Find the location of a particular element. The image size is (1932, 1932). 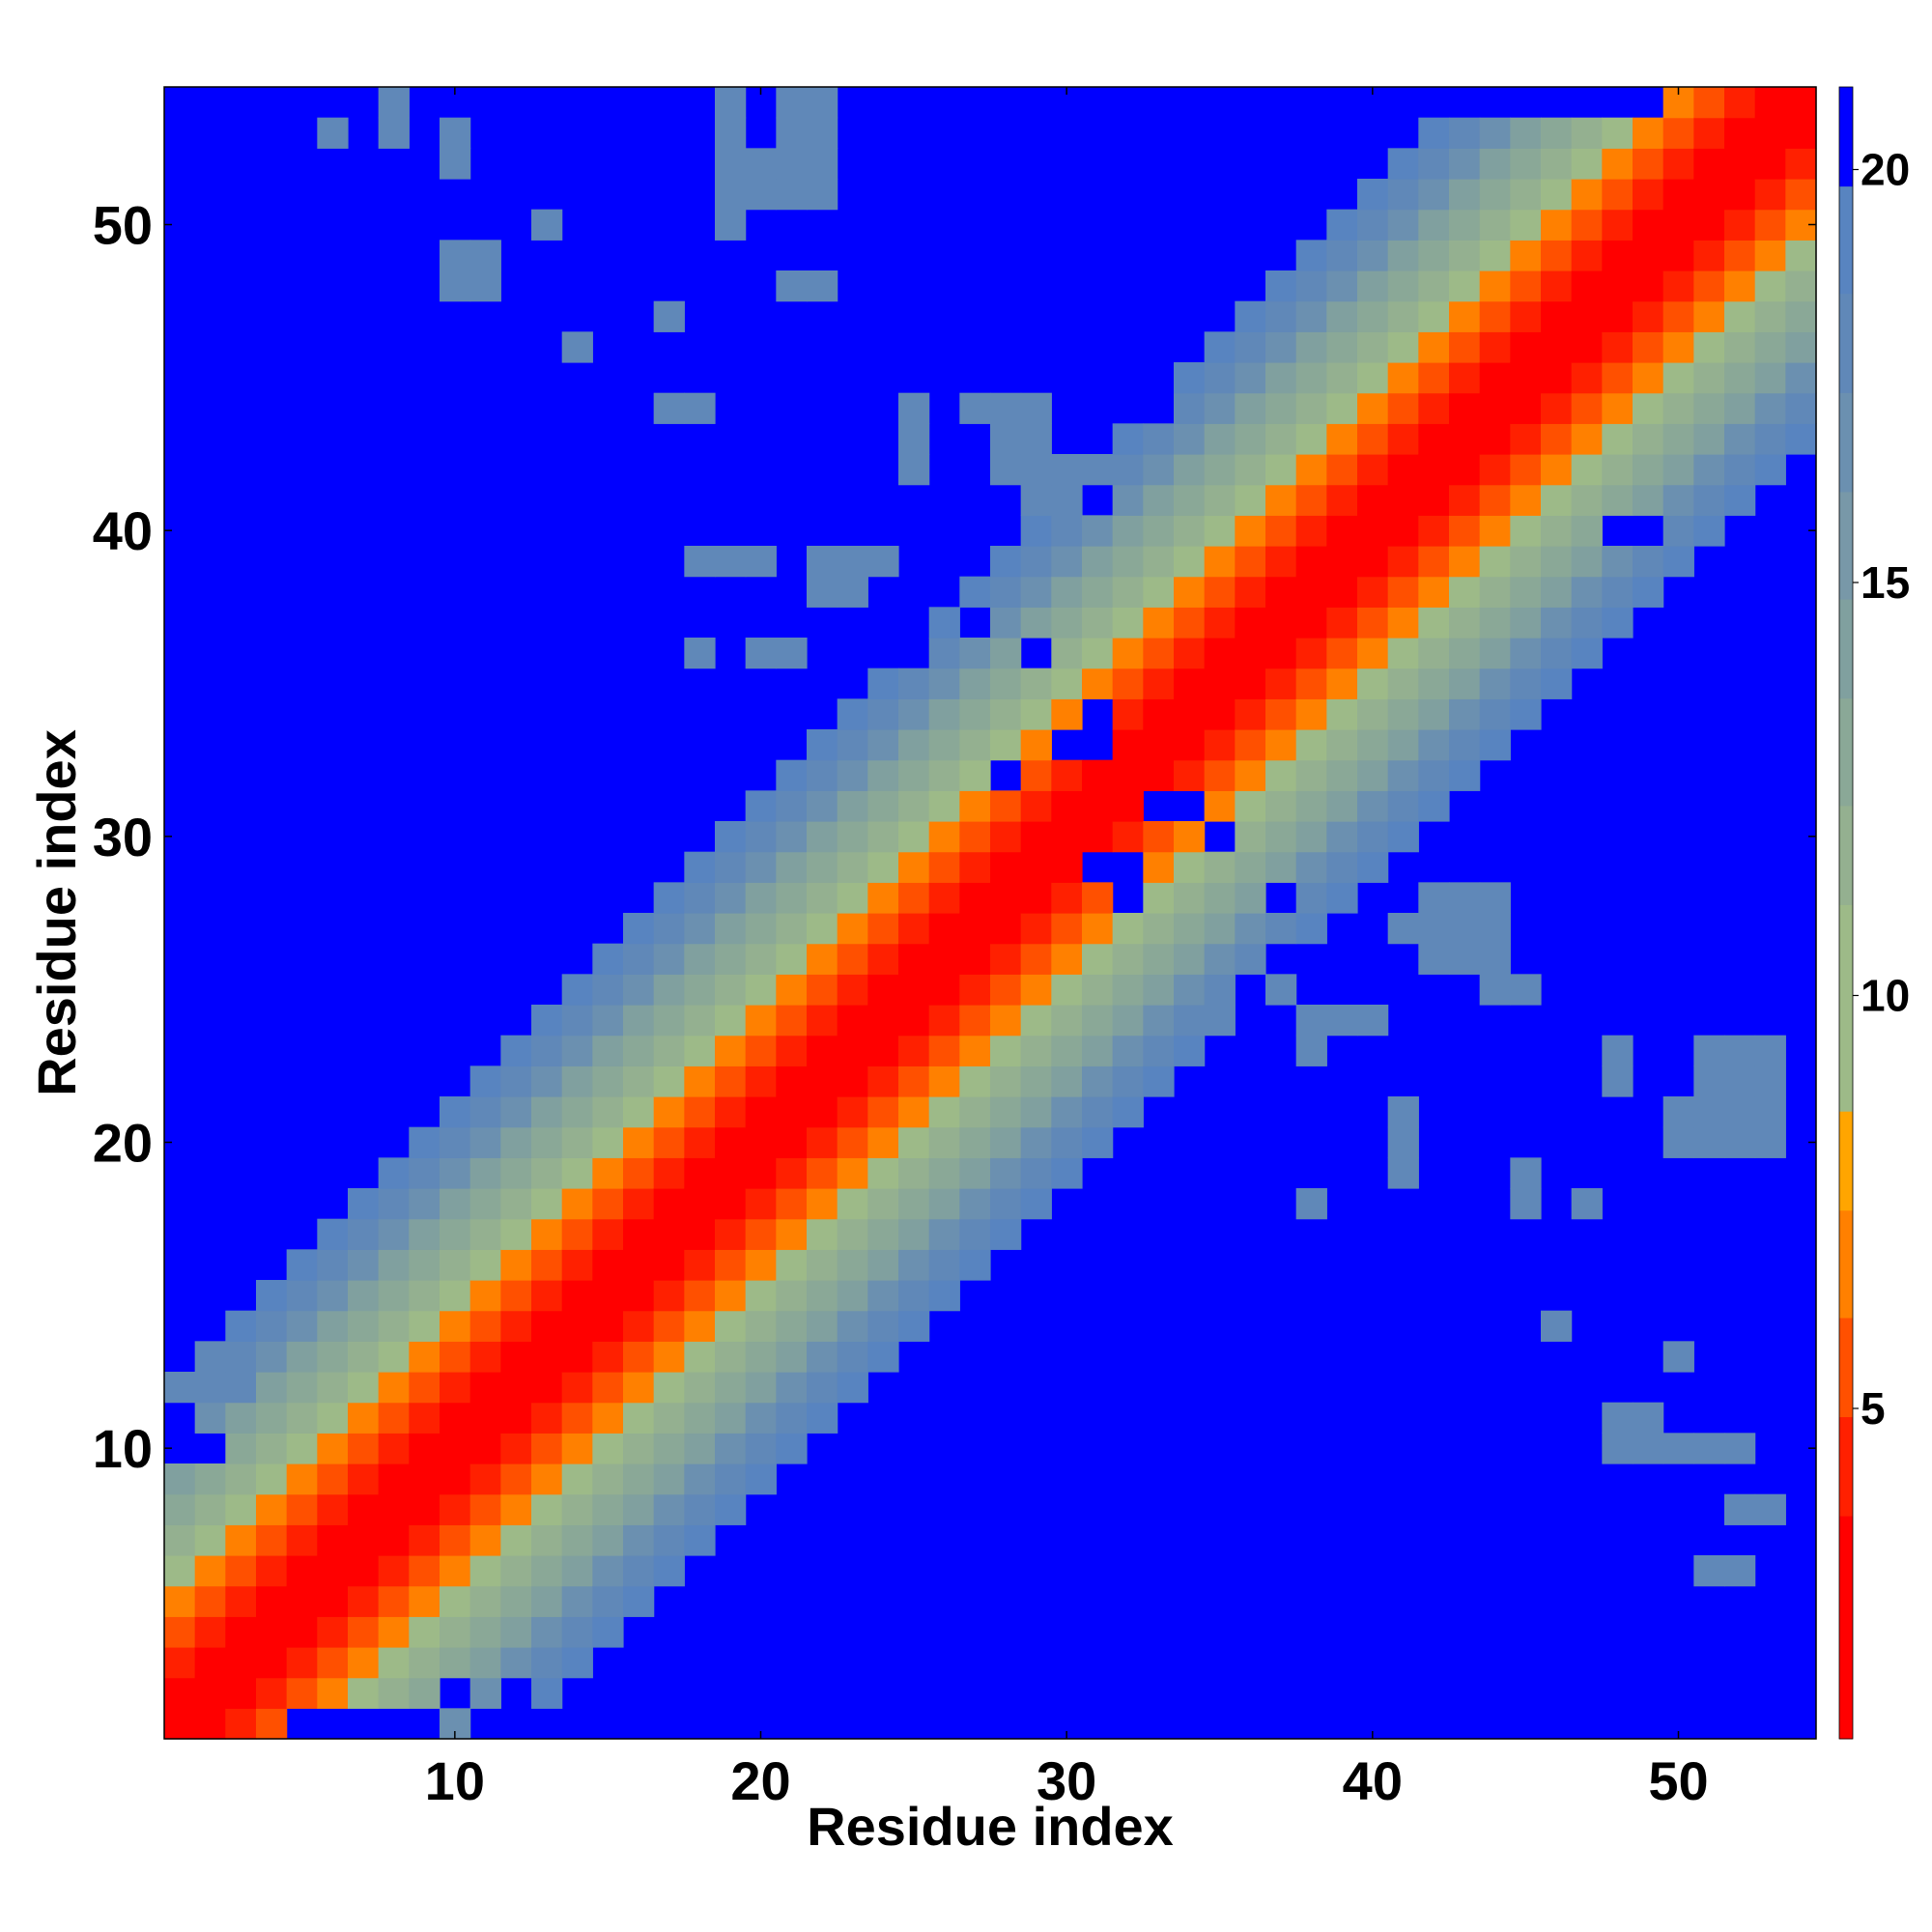

y-tick-label: 10 is located at coordinates (123, 1448).